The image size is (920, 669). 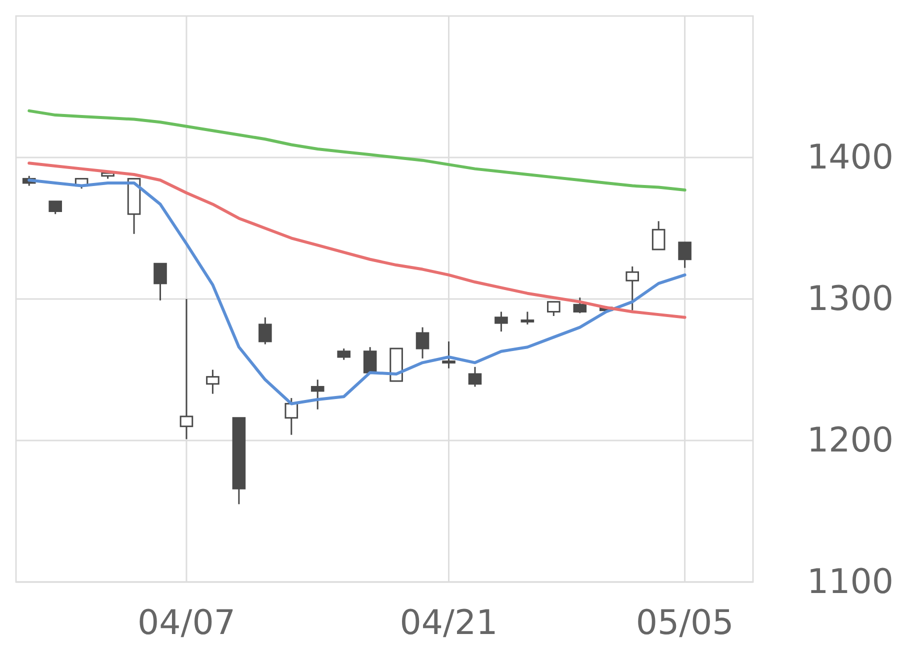 What do you see at coordinates (850, 299) in the screenshot?
I see `y-tick-label: 1300` at bounding box center [850, 299].